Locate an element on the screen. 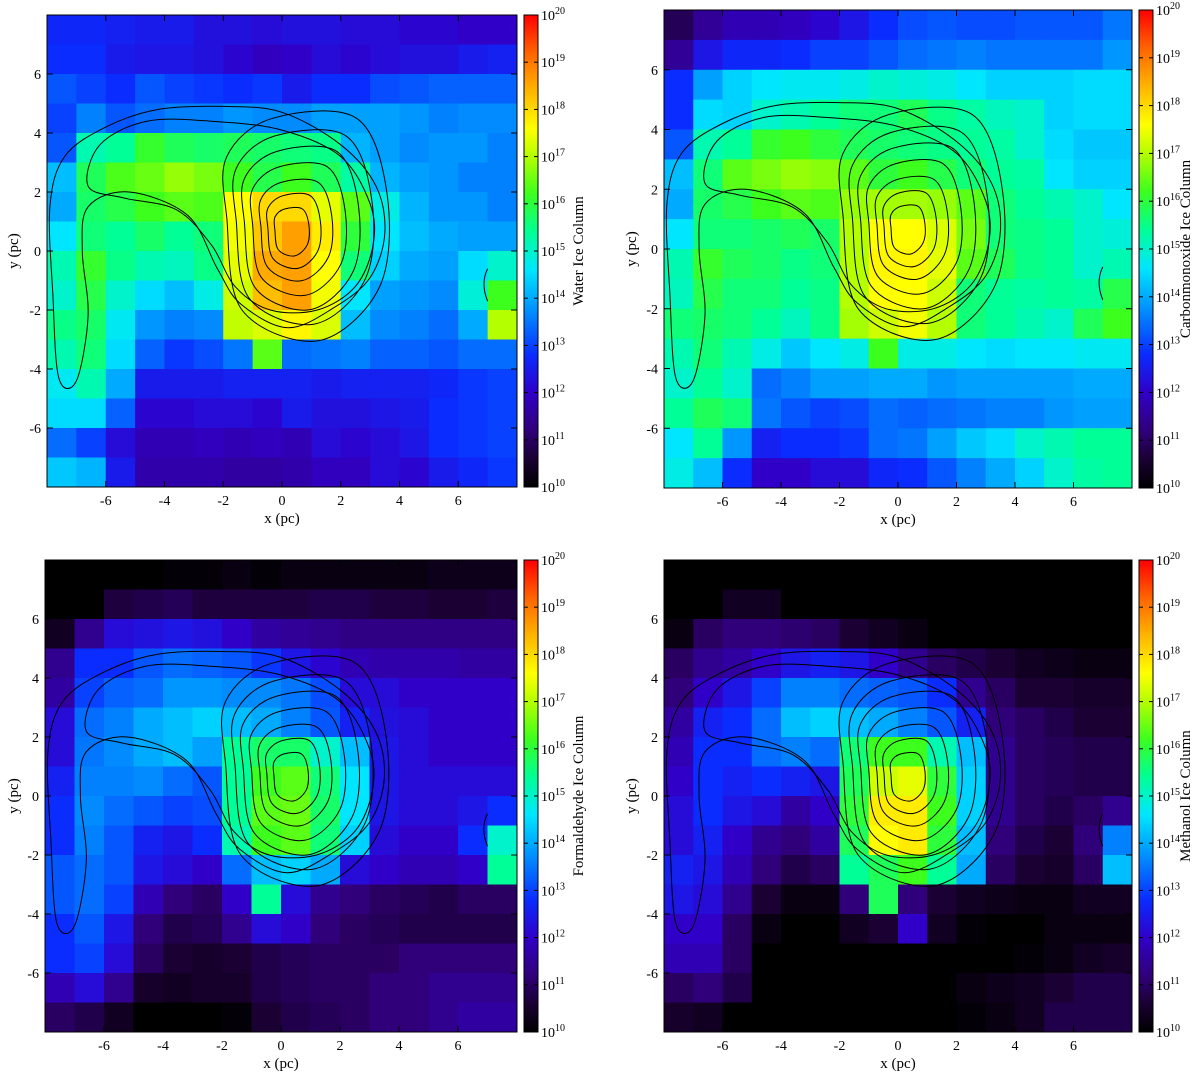  y-tick-label: 6 is located at coordinates (654, 620).